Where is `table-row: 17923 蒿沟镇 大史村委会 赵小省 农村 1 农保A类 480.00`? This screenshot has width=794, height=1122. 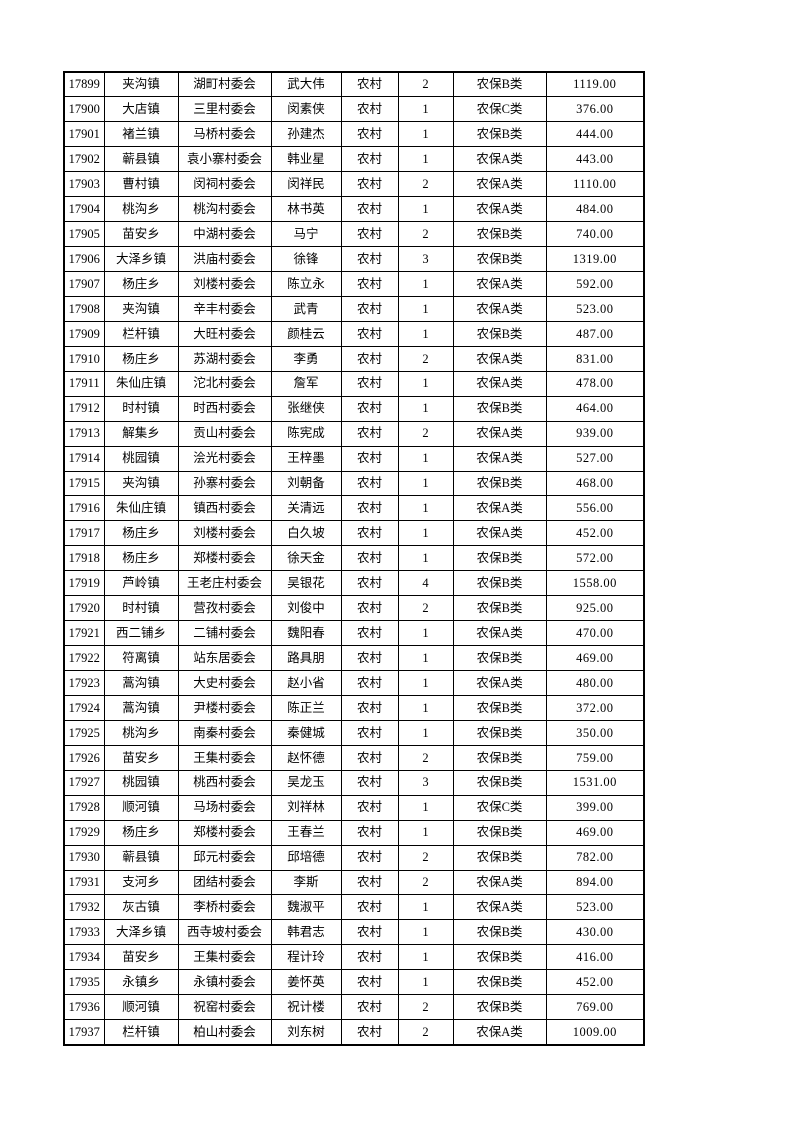
table-row: 17923 蒿沟镇 大史村委会 赵小省 农村 1 农保A类 480.00 is located at coordinates (354, 683).